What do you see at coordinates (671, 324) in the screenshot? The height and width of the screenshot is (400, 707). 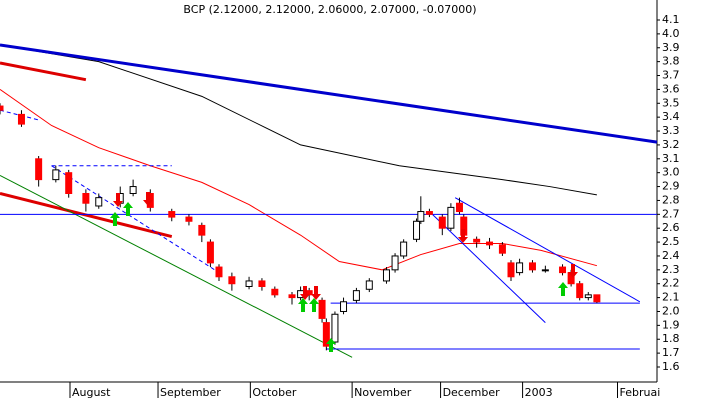 I see `y-tick-label: 1.9` at bounding box center [671, 324].